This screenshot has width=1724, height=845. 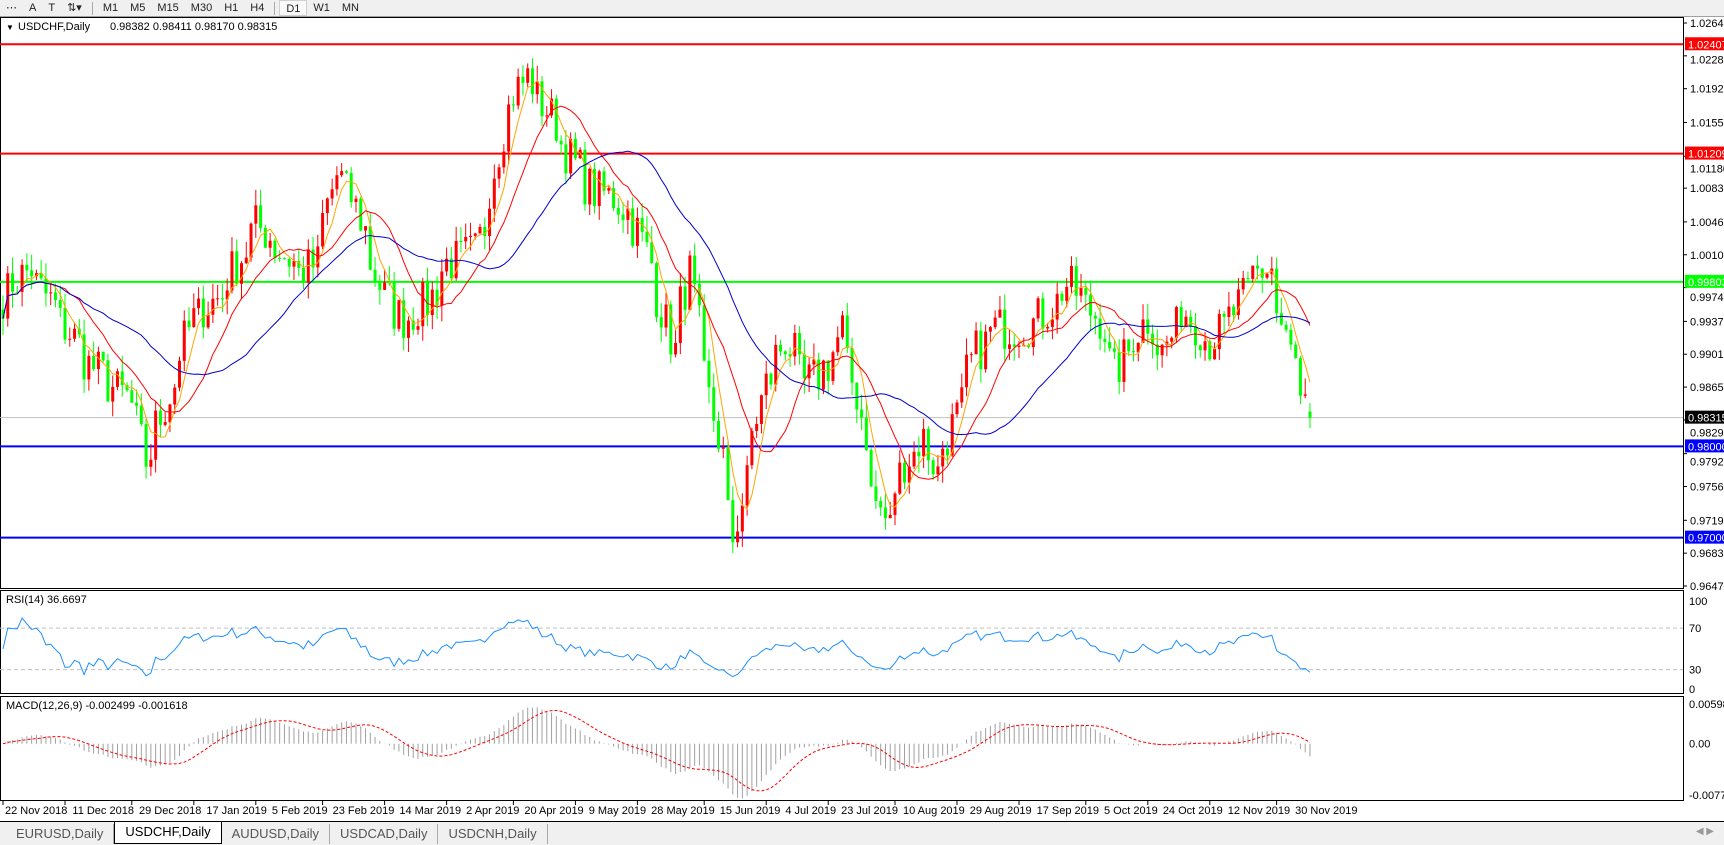 What do you see at coordinates (683, 811) in the screenshot?
I see `date-axis-label: 28 May 2019` at bounding box center [683, 811].